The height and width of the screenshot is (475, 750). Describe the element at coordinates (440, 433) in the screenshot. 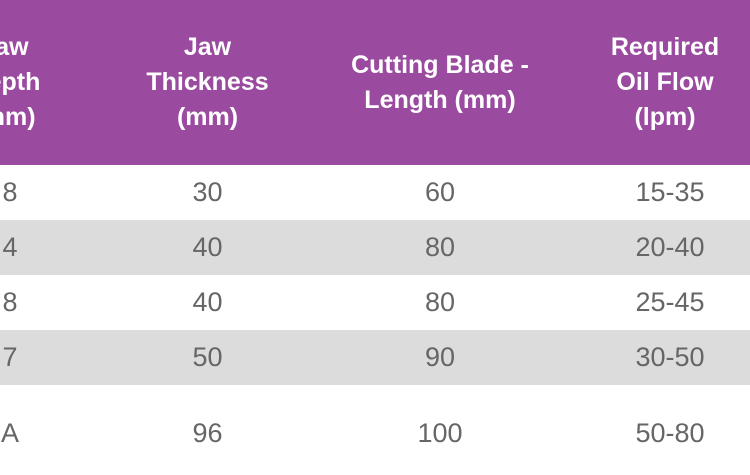

I see `cell-blade-length: 100` at that location.